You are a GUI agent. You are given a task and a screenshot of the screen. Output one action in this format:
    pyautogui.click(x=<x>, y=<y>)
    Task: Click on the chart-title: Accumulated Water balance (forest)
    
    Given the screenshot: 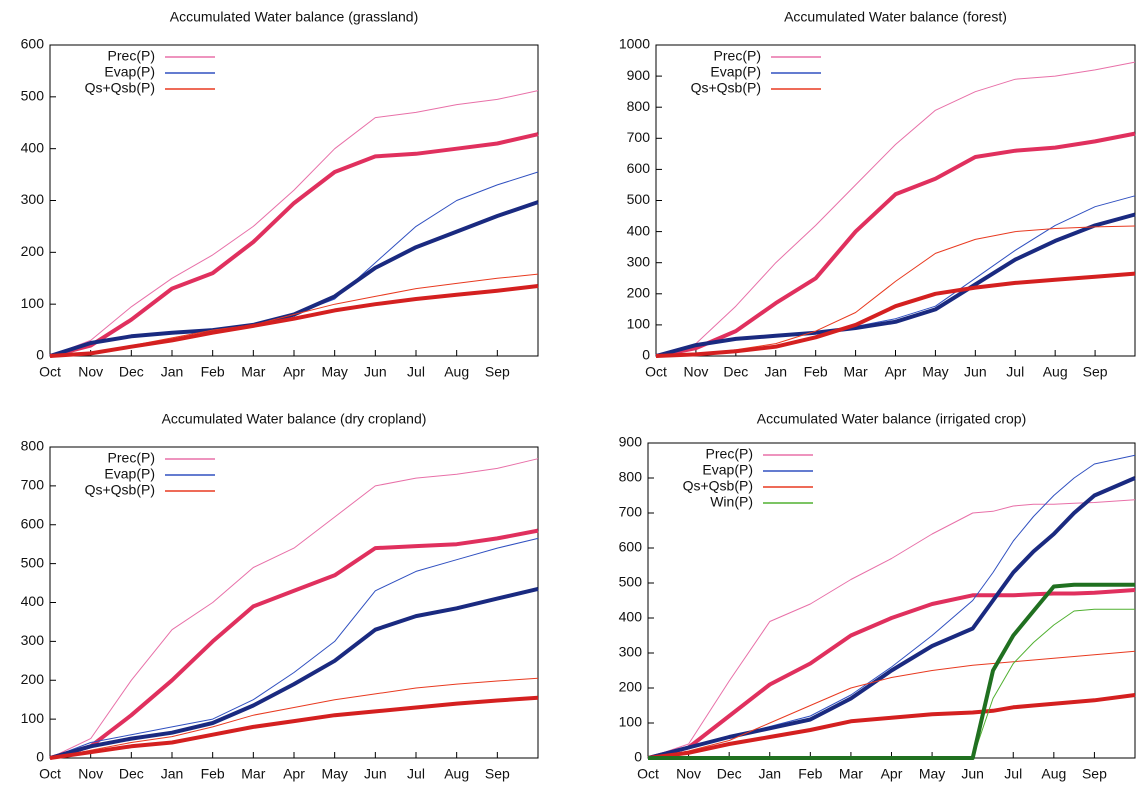 What is the action you would take?
    pyautogui.click(x=895, y=17)
    